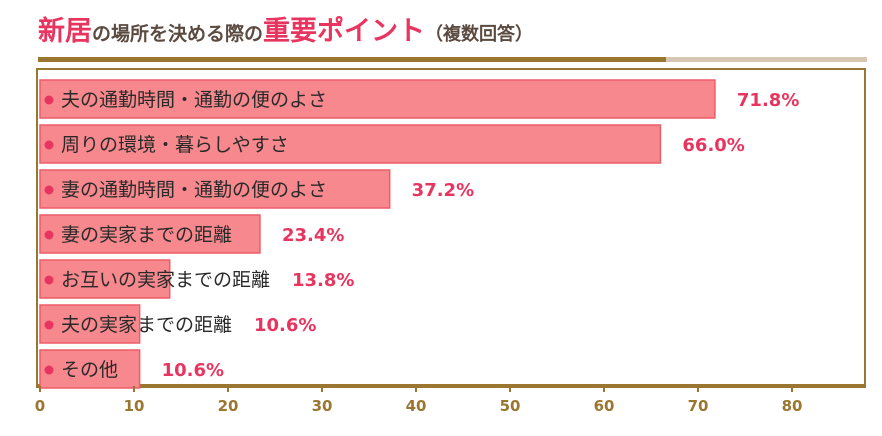  Describe the element at coordinates (65, 31) in the screenshot. I see `title-part-1: 新居` at that location.